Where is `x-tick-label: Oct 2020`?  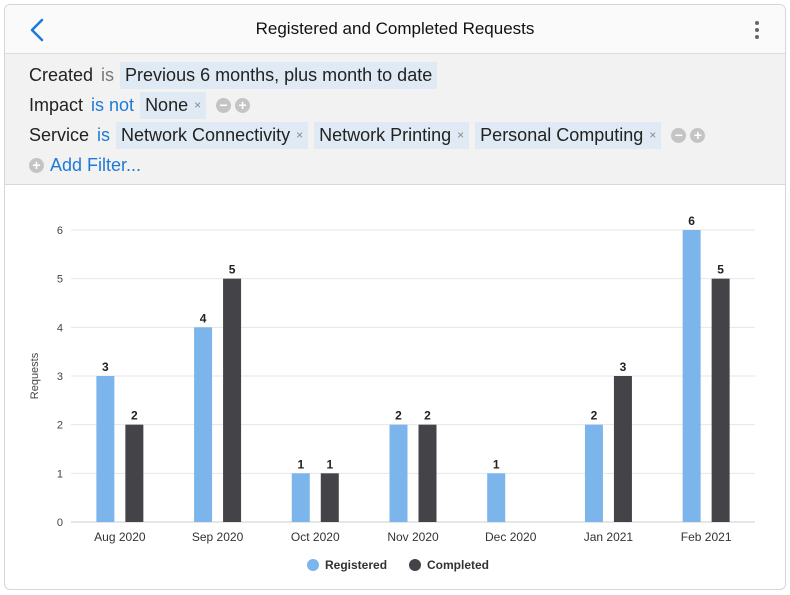
x-tick-label: Oct 2020 is located at coordinates (315, 537).